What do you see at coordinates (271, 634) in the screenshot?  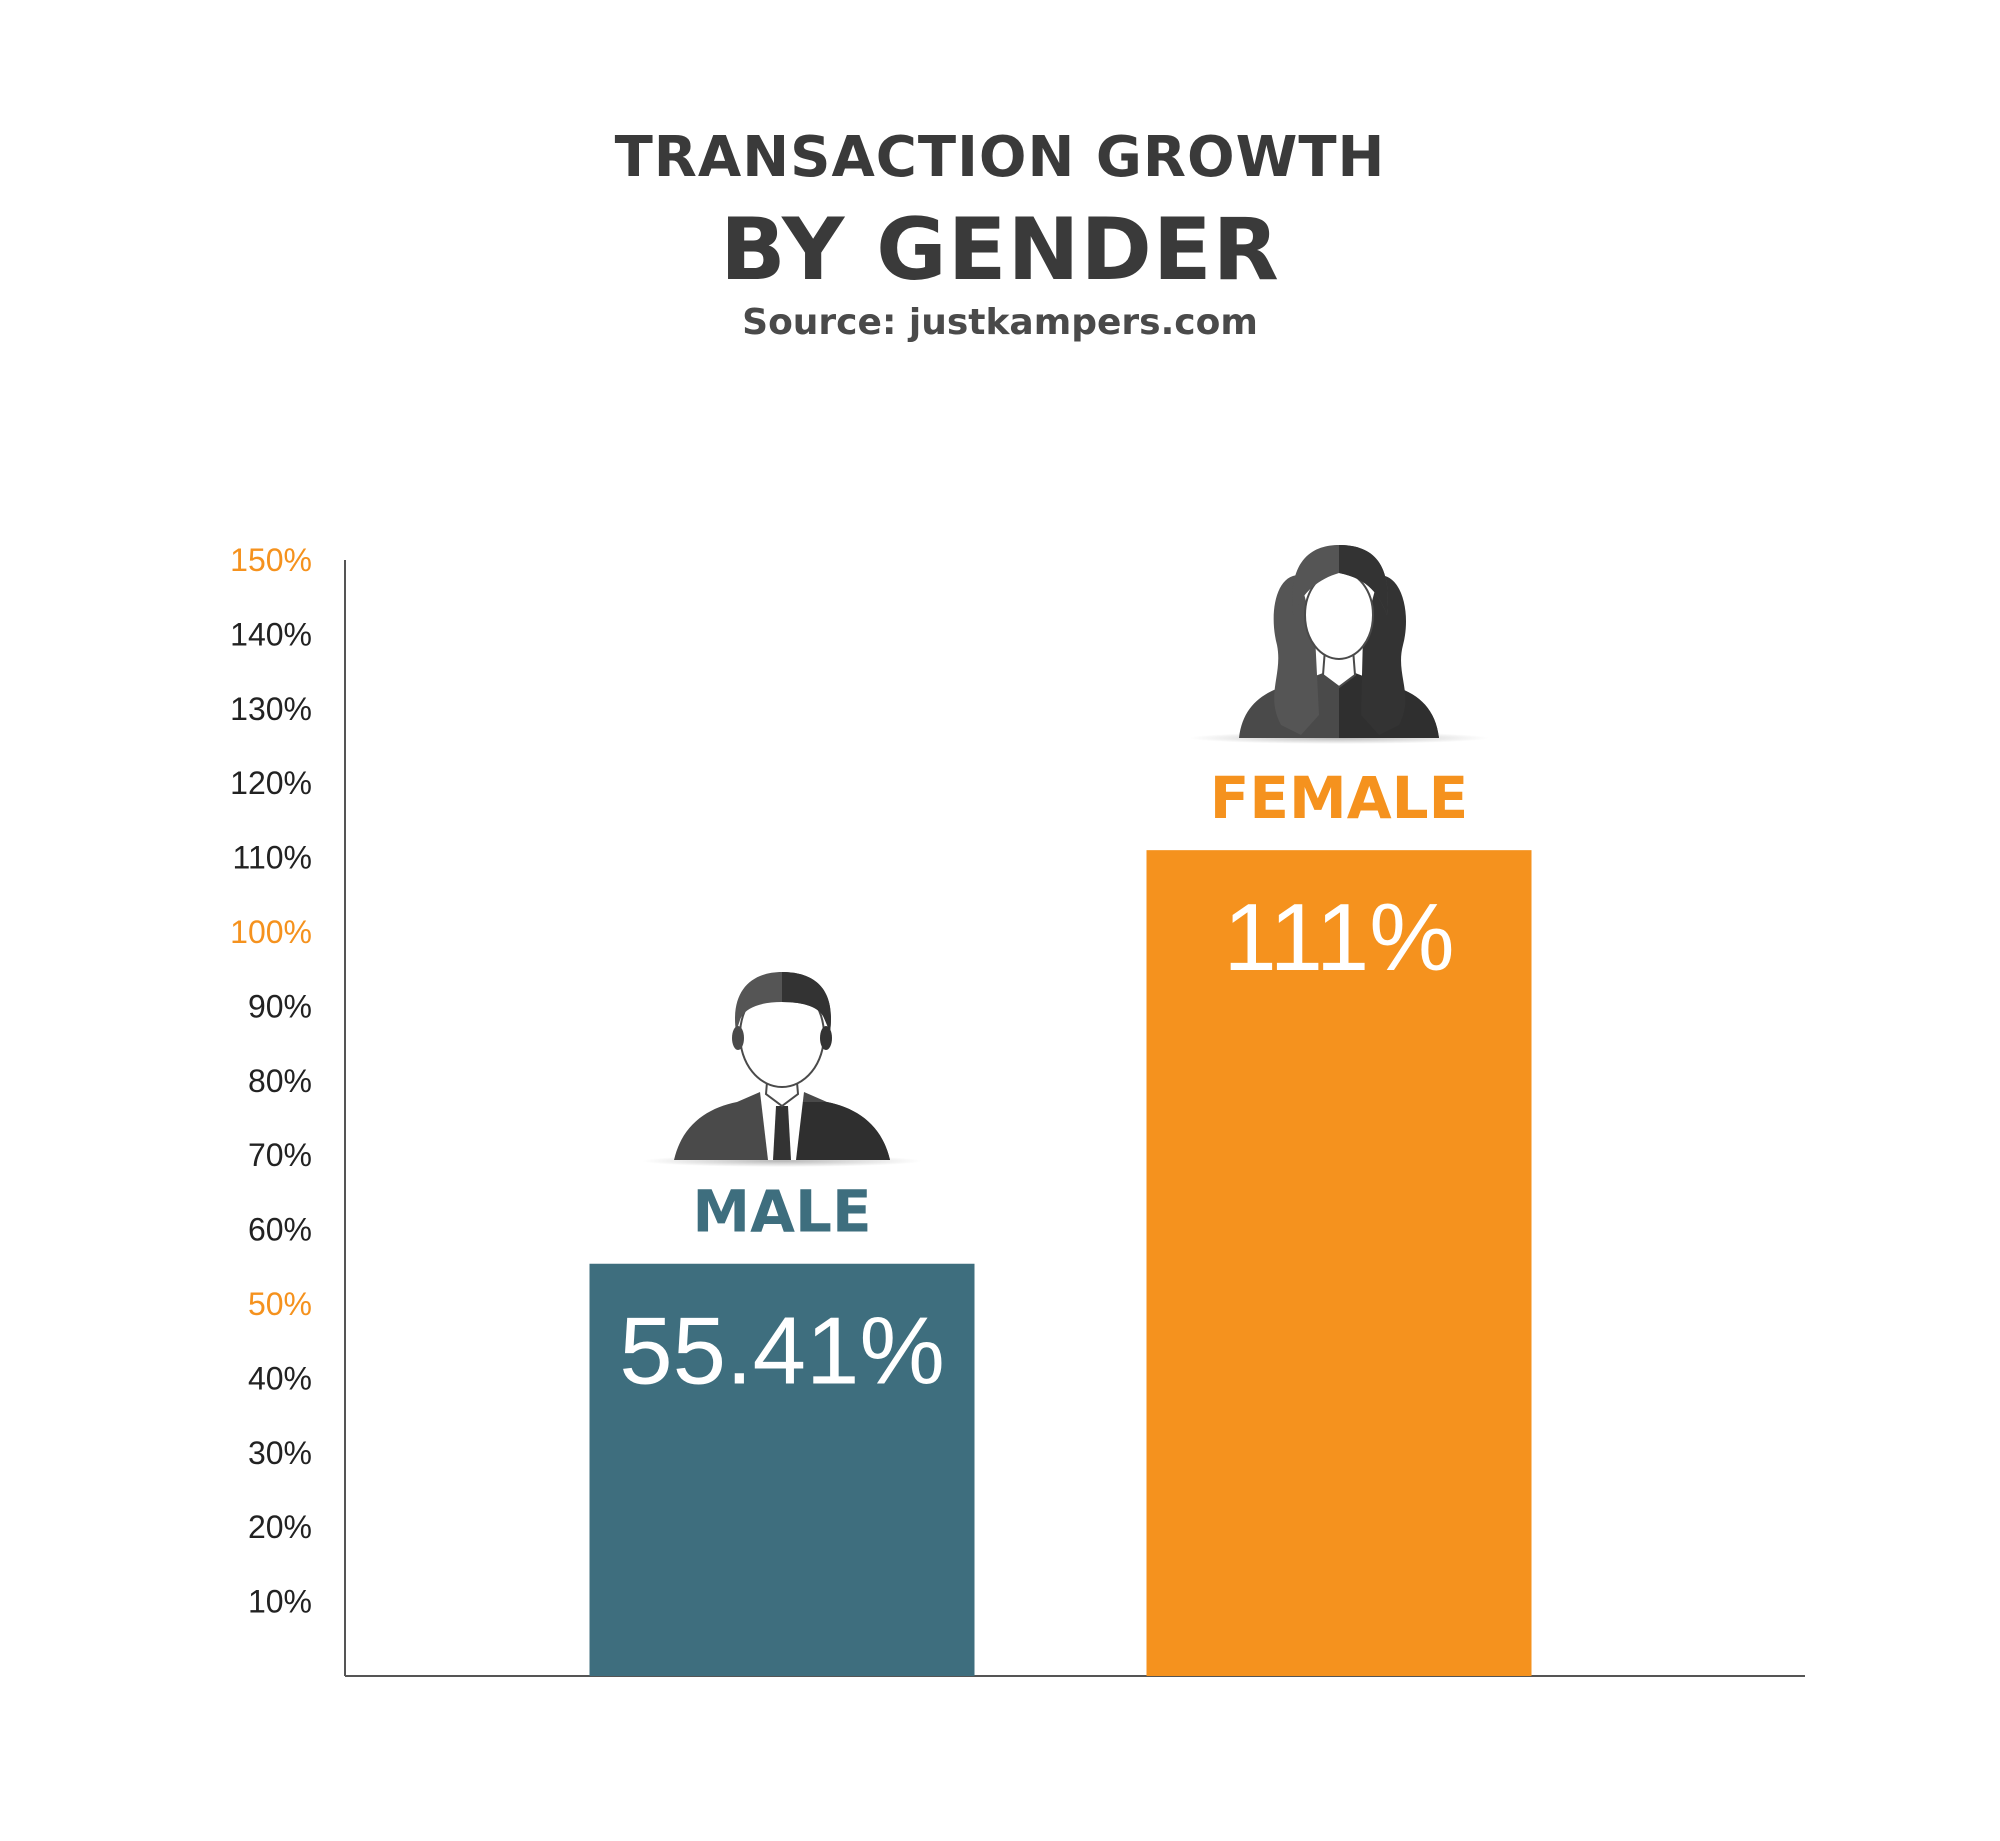 I see `y-tick-label: 140%` at bounding box center [271, 634].